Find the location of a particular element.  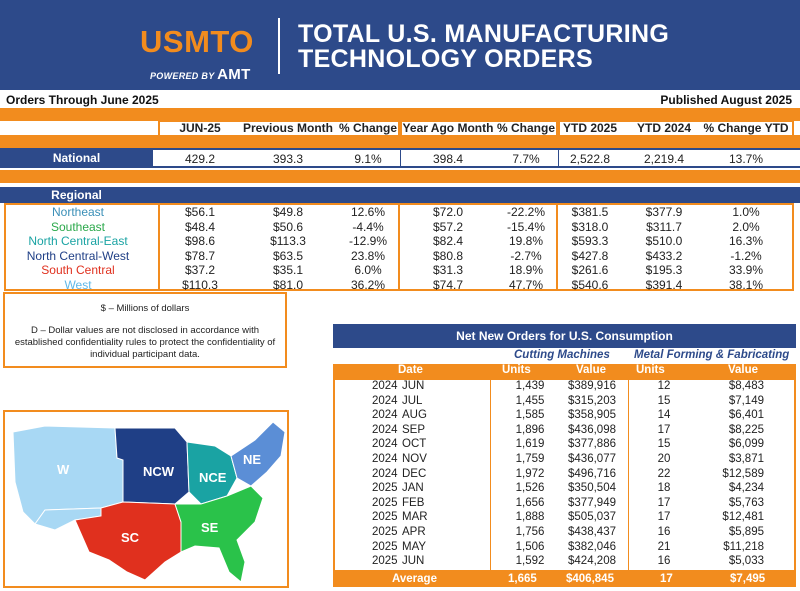

nn-mf-units: 22 is located at coordinates (664, 473).